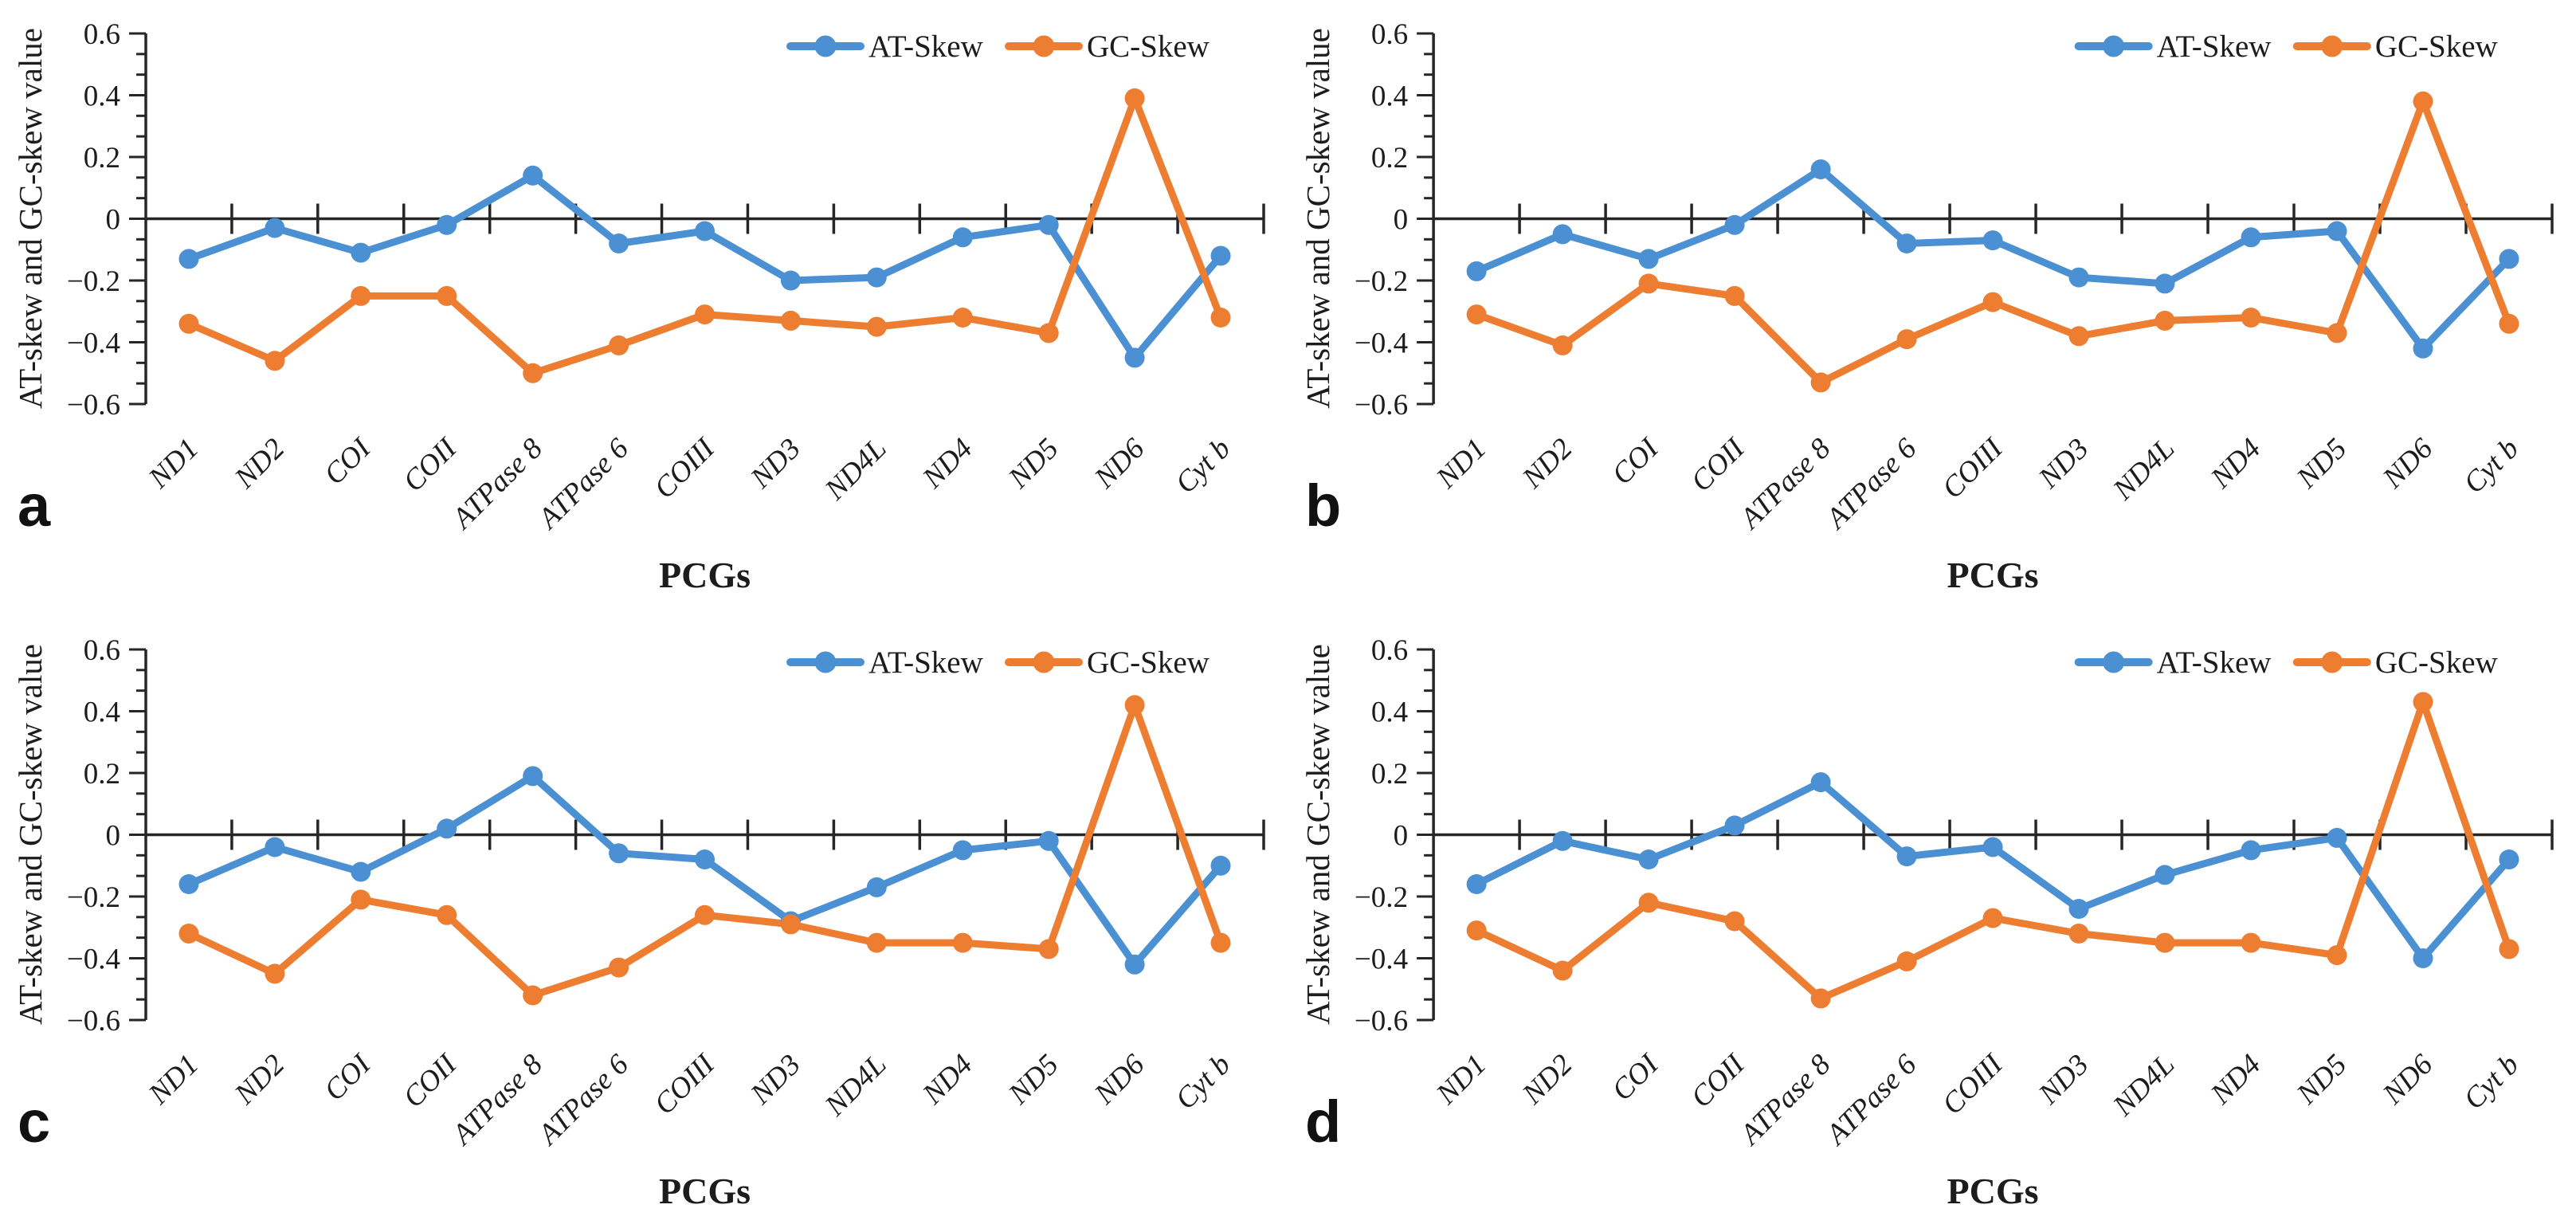 This screenshot has width=2576, height=1232. I want to click on x-category-label: COIII, so click(685, 468).